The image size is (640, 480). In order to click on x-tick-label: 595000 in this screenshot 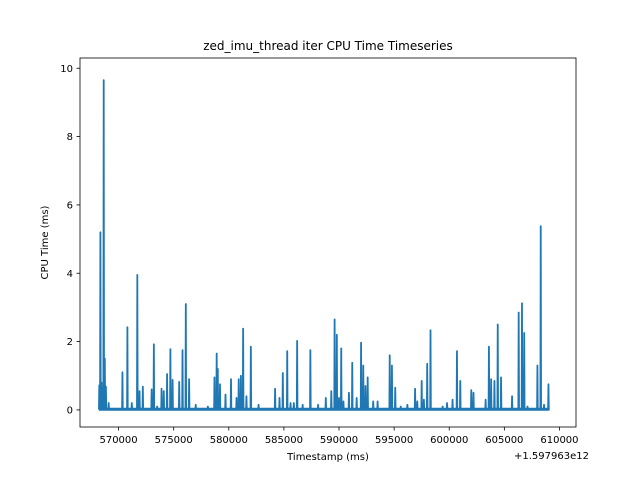, I will do `click(394, 440)`.